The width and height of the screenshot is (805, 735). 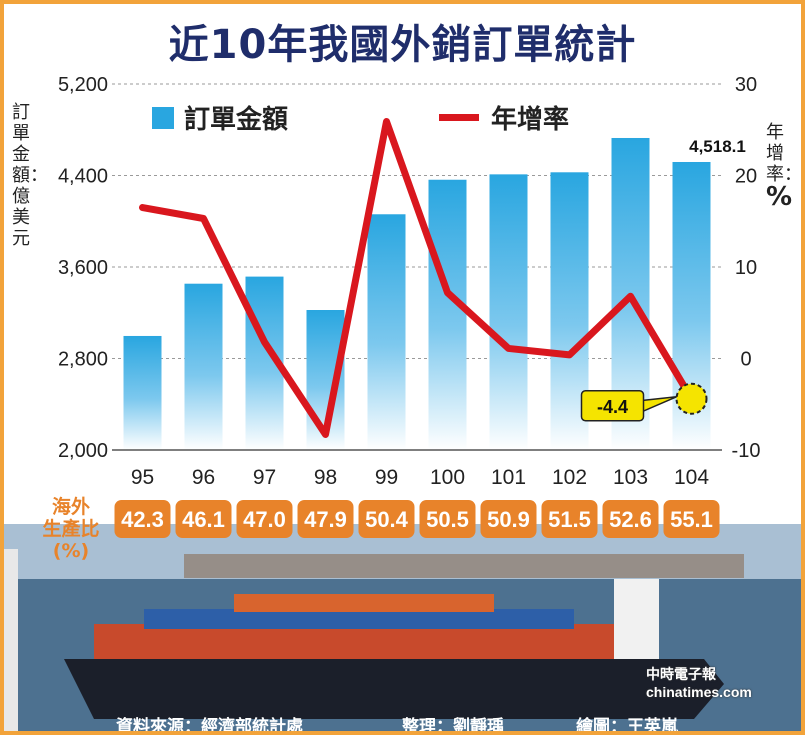 I want to click on callout-value-label: -4.4, so click(x=612, y=407).